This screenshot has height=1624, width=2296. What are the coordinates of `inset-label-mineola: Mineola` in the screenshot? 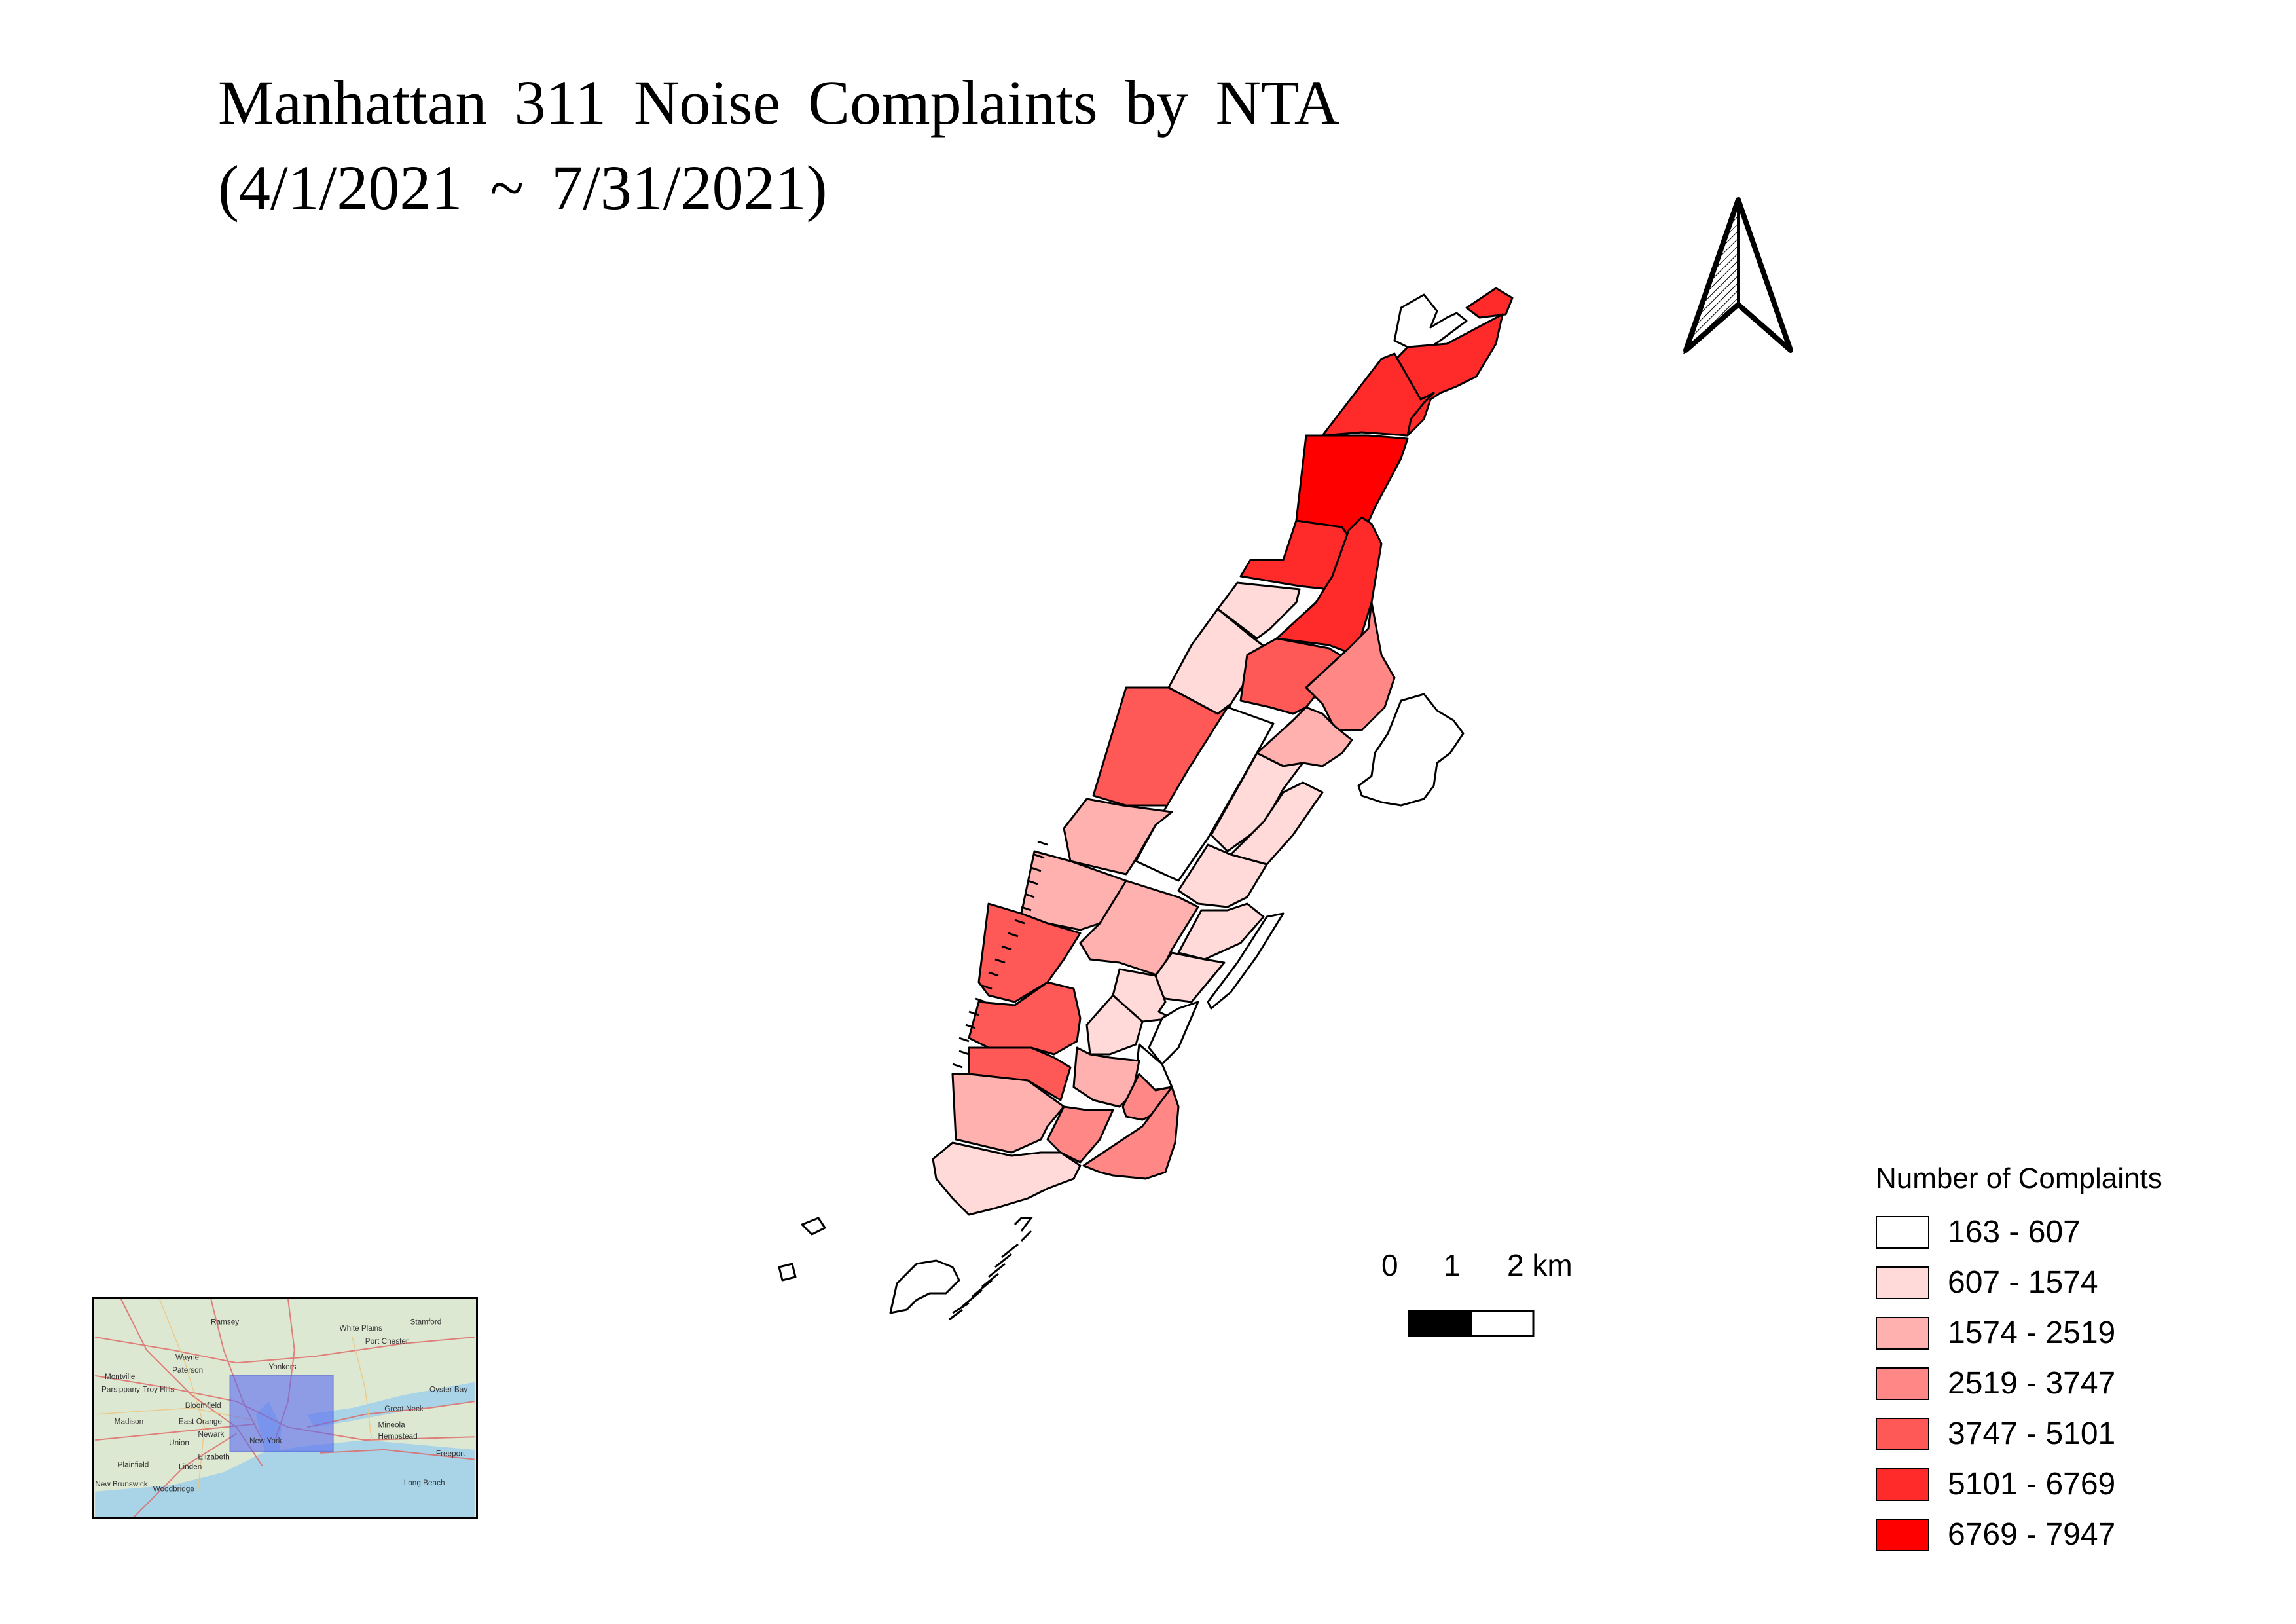 It's located at (391, 1424).